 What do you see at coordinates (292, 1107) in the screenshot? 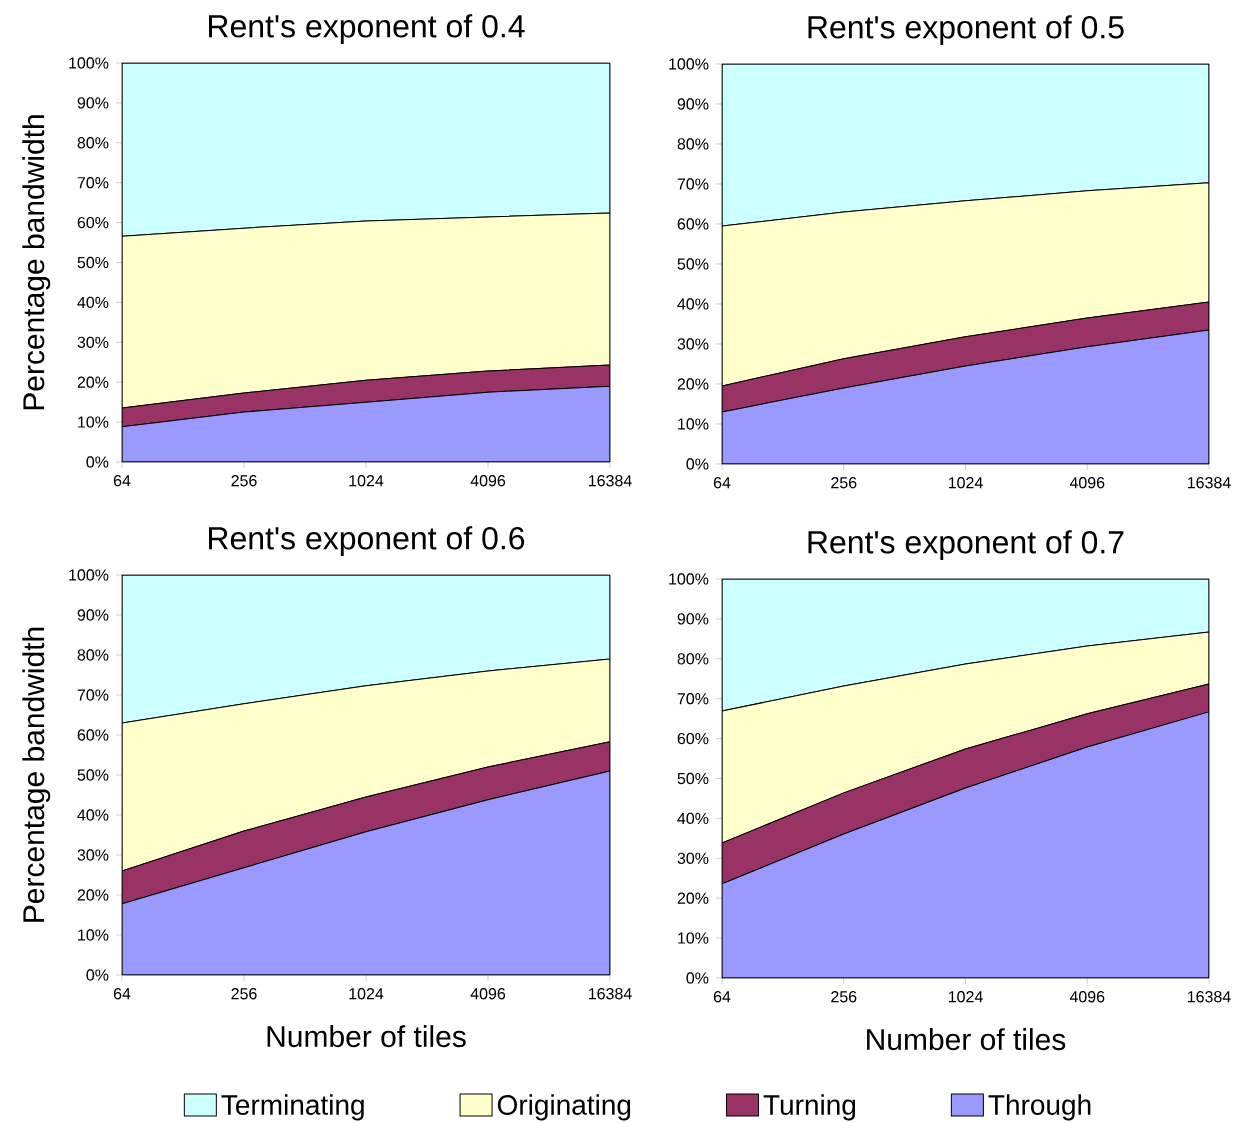
I see `legend-label: Terminating` at bounding box center [292, 1107].